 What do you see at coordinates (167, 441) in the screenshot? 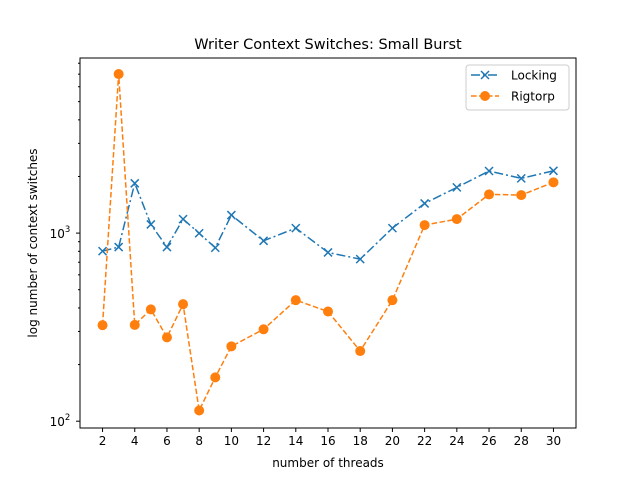
I see `x-tick-label: 6` at bounding box center [167, 441].